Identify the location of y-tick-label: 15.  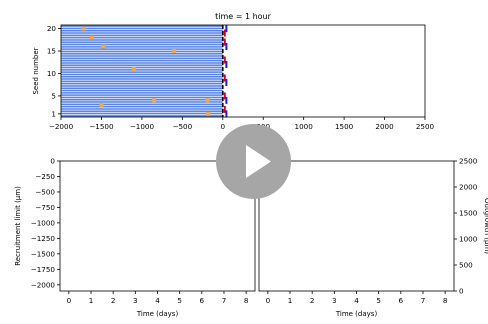
(51, 51).